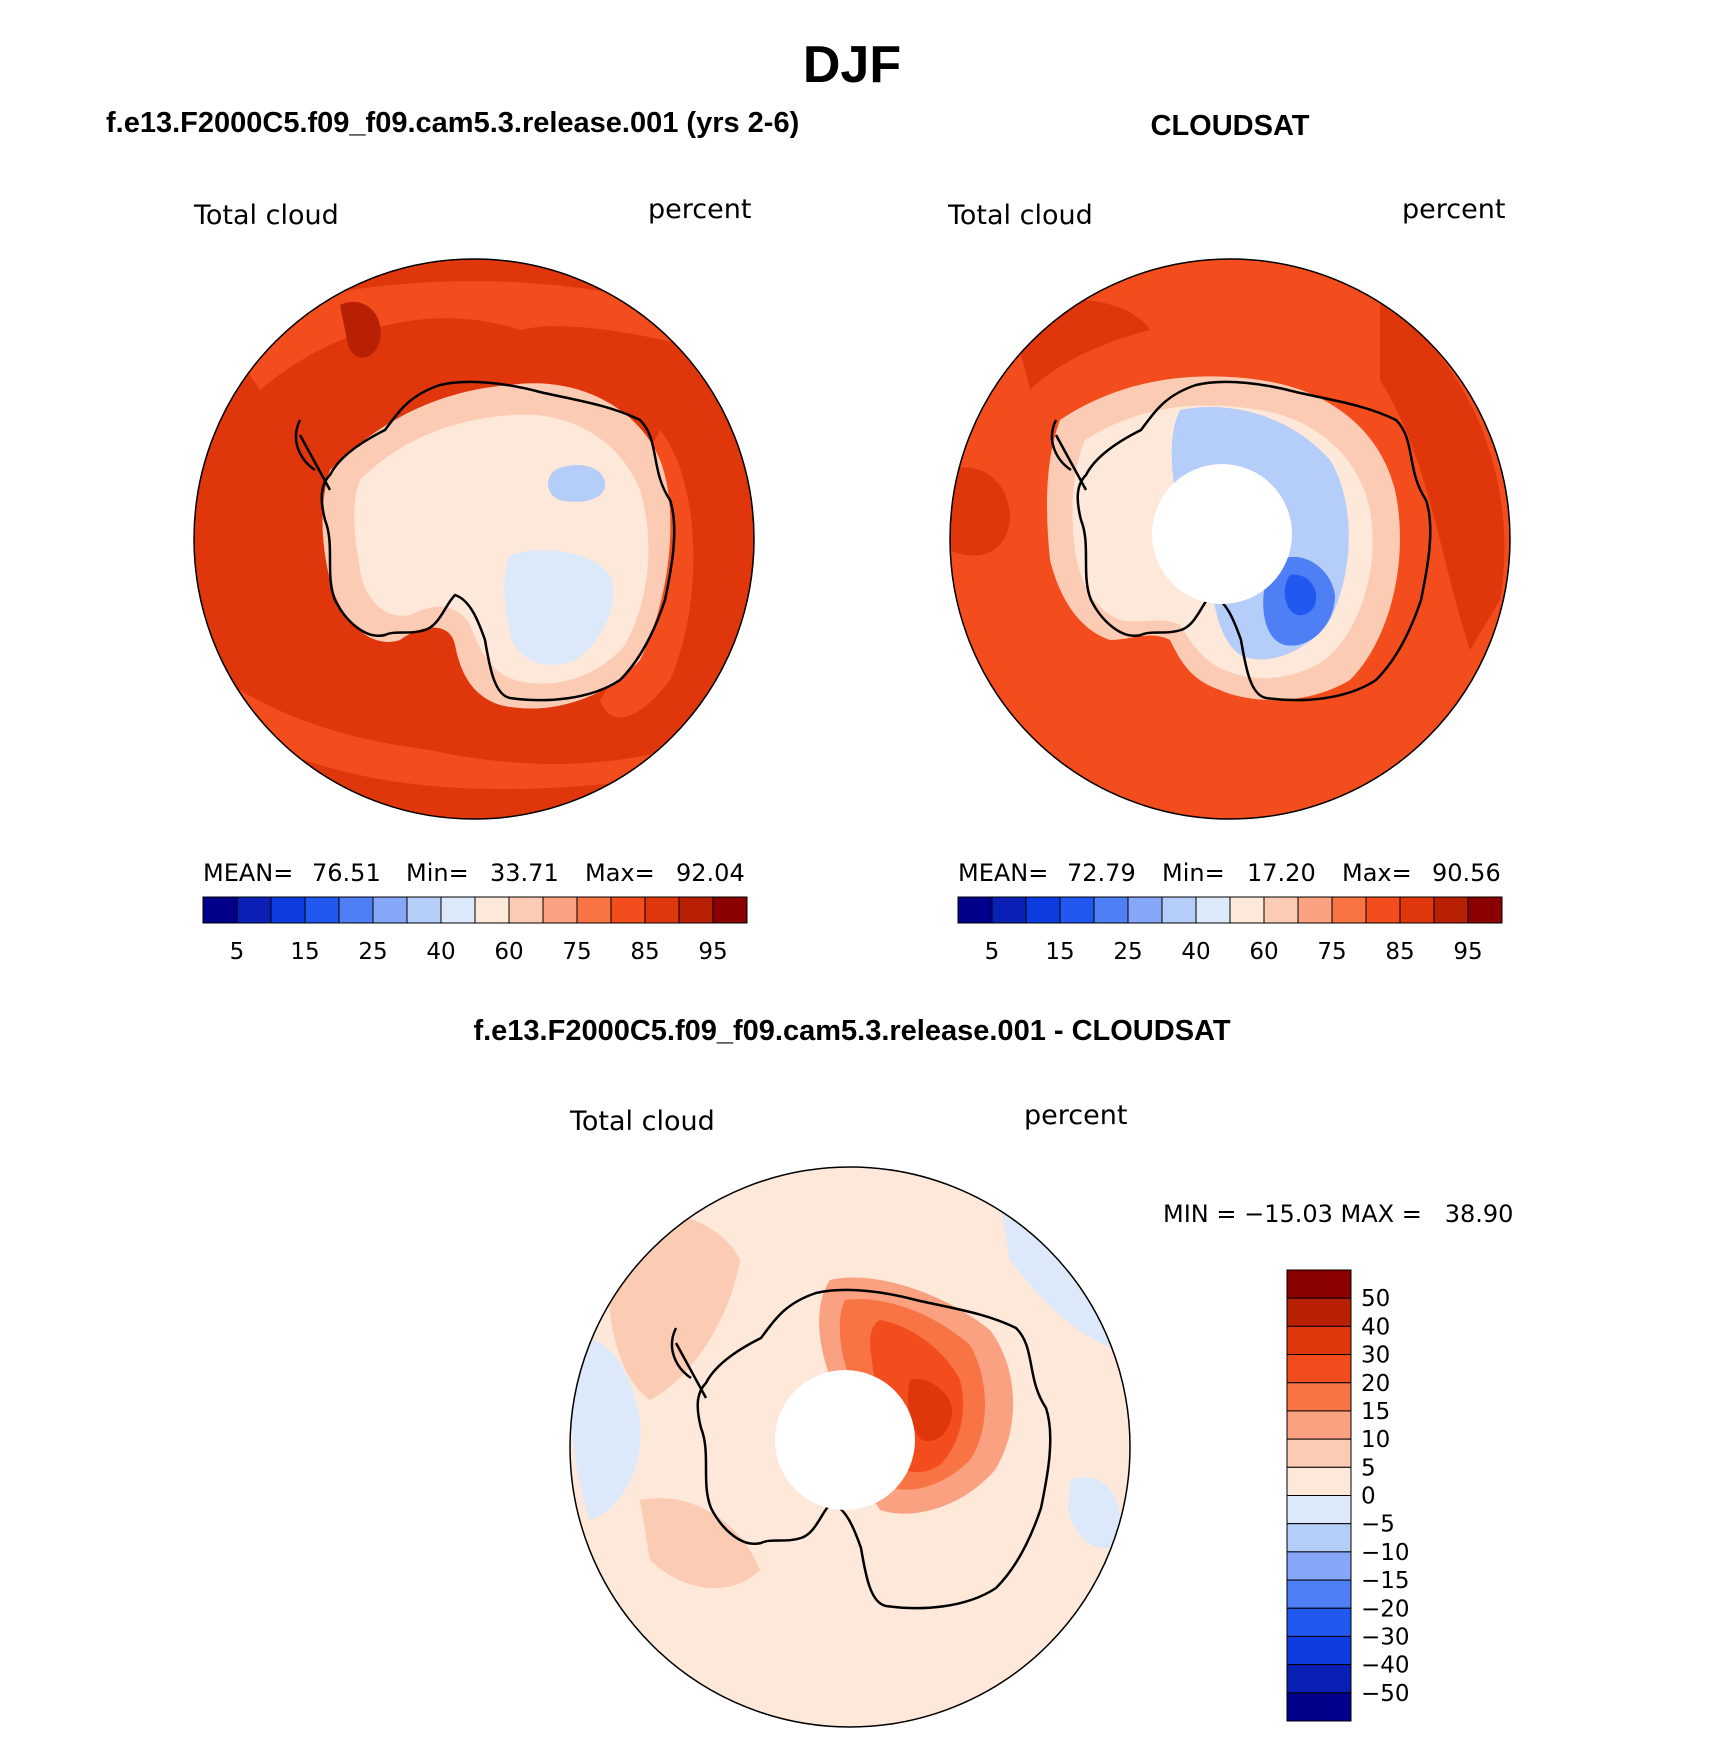 The height and width of the screenshot is (1738, 1710). What do you see at coordinates (1375, 1299) in the screenshot?
I see `colorbar-tick-label: 50` at bounding box center [1375, 1299].